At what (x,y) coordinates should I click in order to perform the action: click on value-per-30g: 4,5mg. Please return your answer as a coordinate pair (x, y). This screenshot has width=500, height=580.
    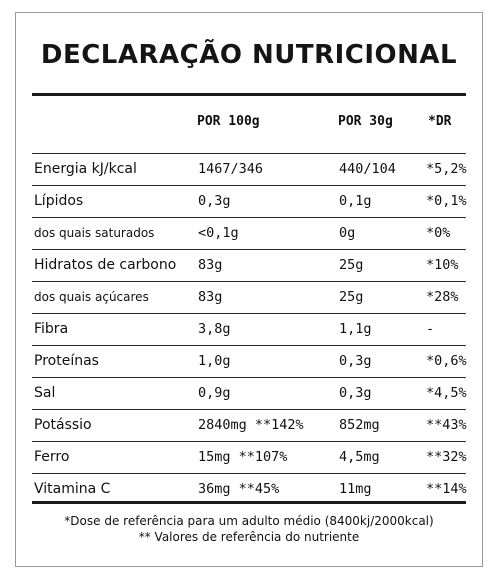
    Looking at the image, I should click on (359, 457).